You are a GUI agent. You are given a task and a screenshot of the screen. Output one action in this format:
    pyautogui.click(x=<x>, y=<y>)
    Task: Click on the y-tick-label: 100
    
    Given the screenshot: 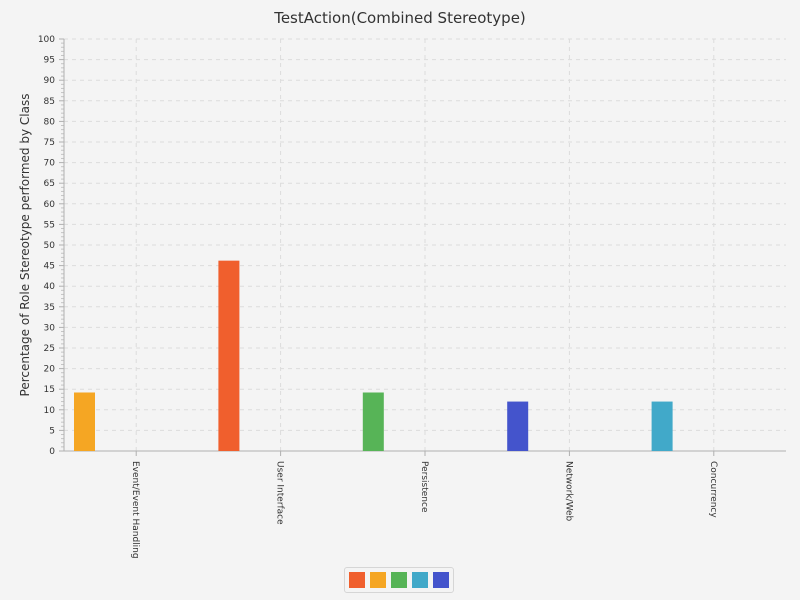 What is the action you would take?
    pyautogui.click(x=46, y=40)
    